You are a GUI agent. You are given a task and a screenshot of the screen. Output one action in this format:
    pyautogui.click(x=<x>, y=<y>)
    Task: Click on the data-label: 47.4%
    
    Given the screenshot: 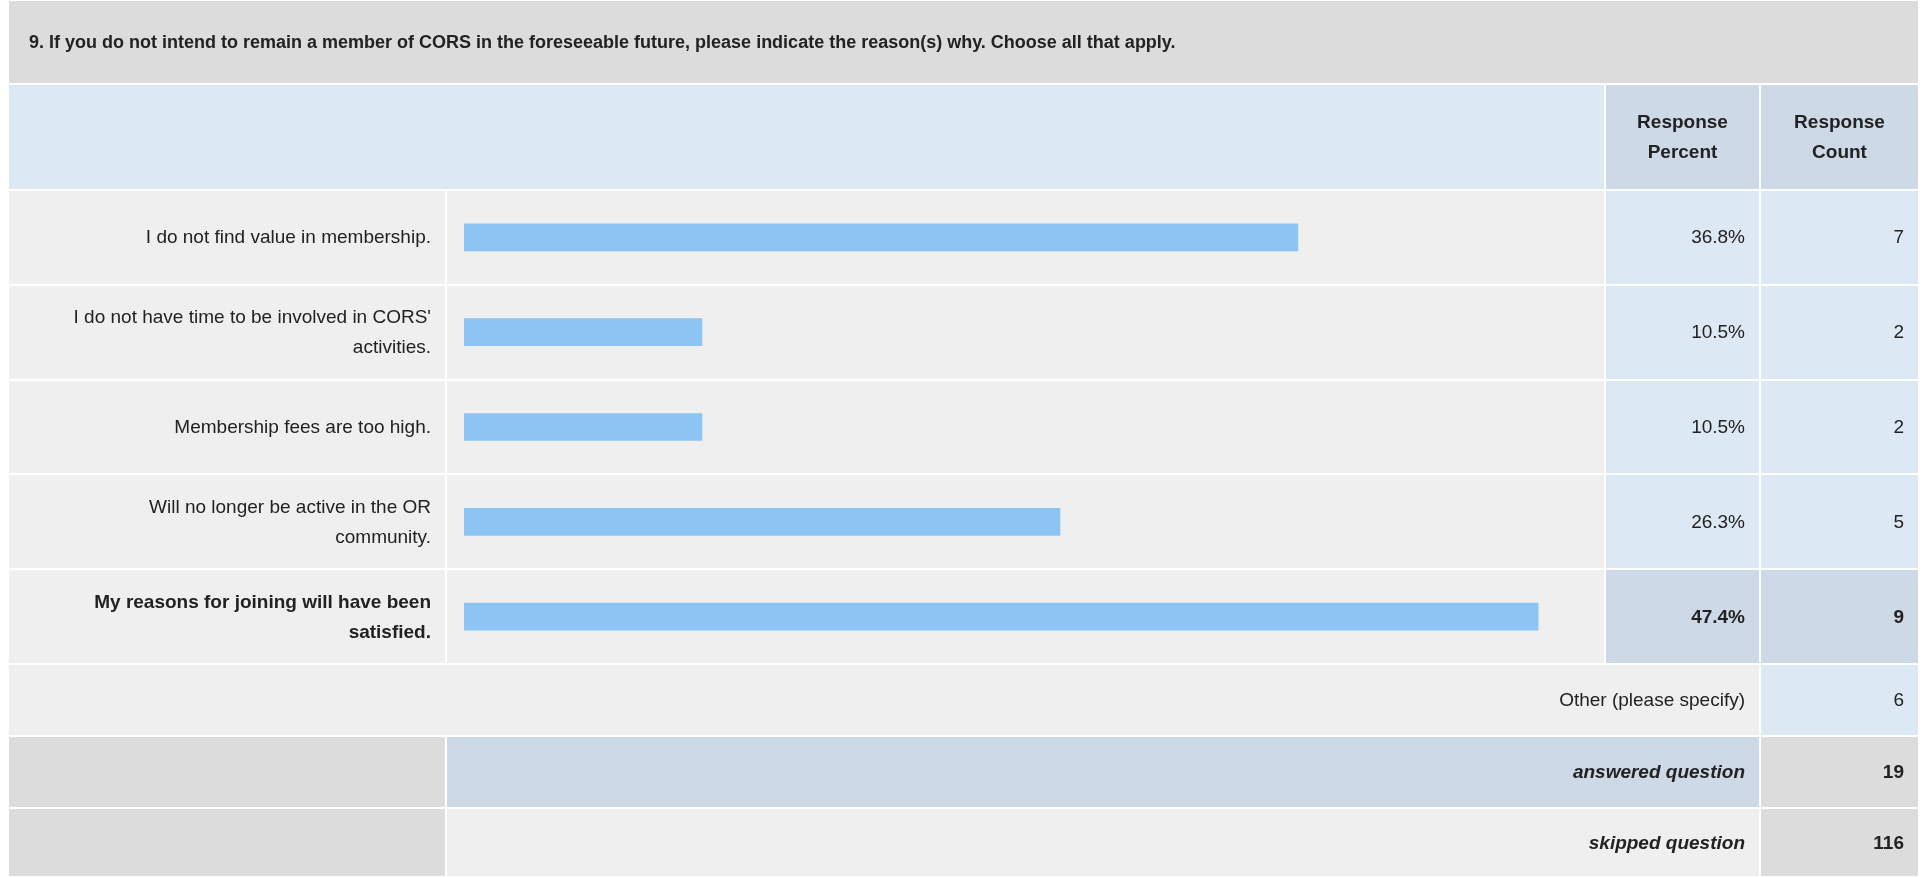 What is the action you would take?
    pyautogui.click(x=1682, y=616)
    